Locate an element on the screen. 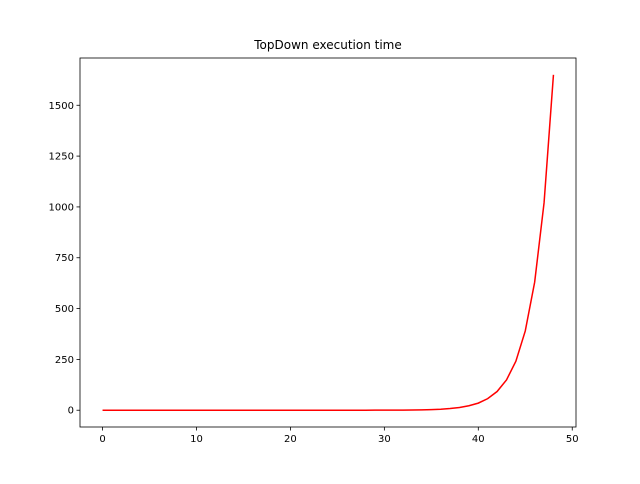 This screenshot has width=640, height=484. x-tick-label: 20 is located at coordinates (290, 439).